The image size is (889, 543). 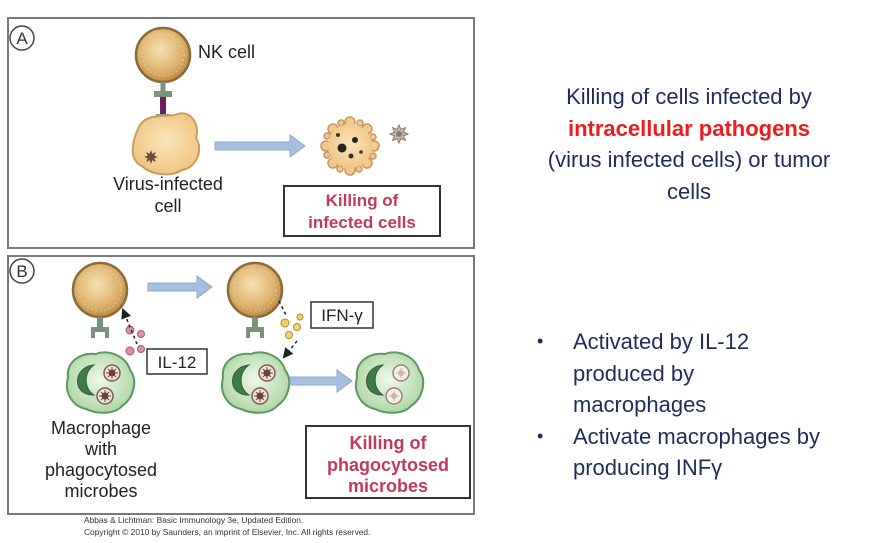 What do you see at coordinates (168, 184) in the screenshot?
I see `infected-cell-label-line-1: Virus-infected` at bounding box center [168, 184].